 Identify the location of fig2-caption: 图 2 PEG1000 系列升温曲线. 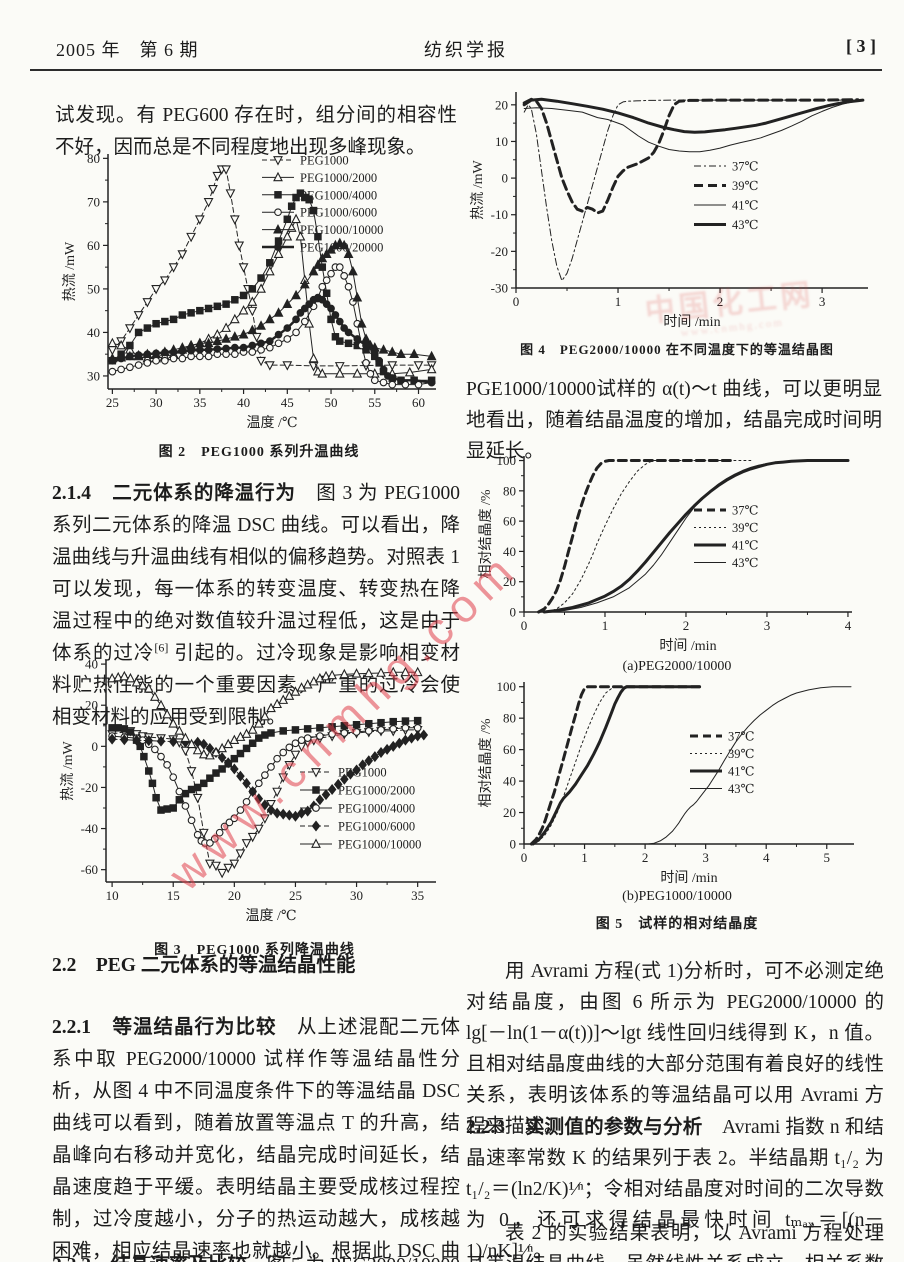
(259, 452).